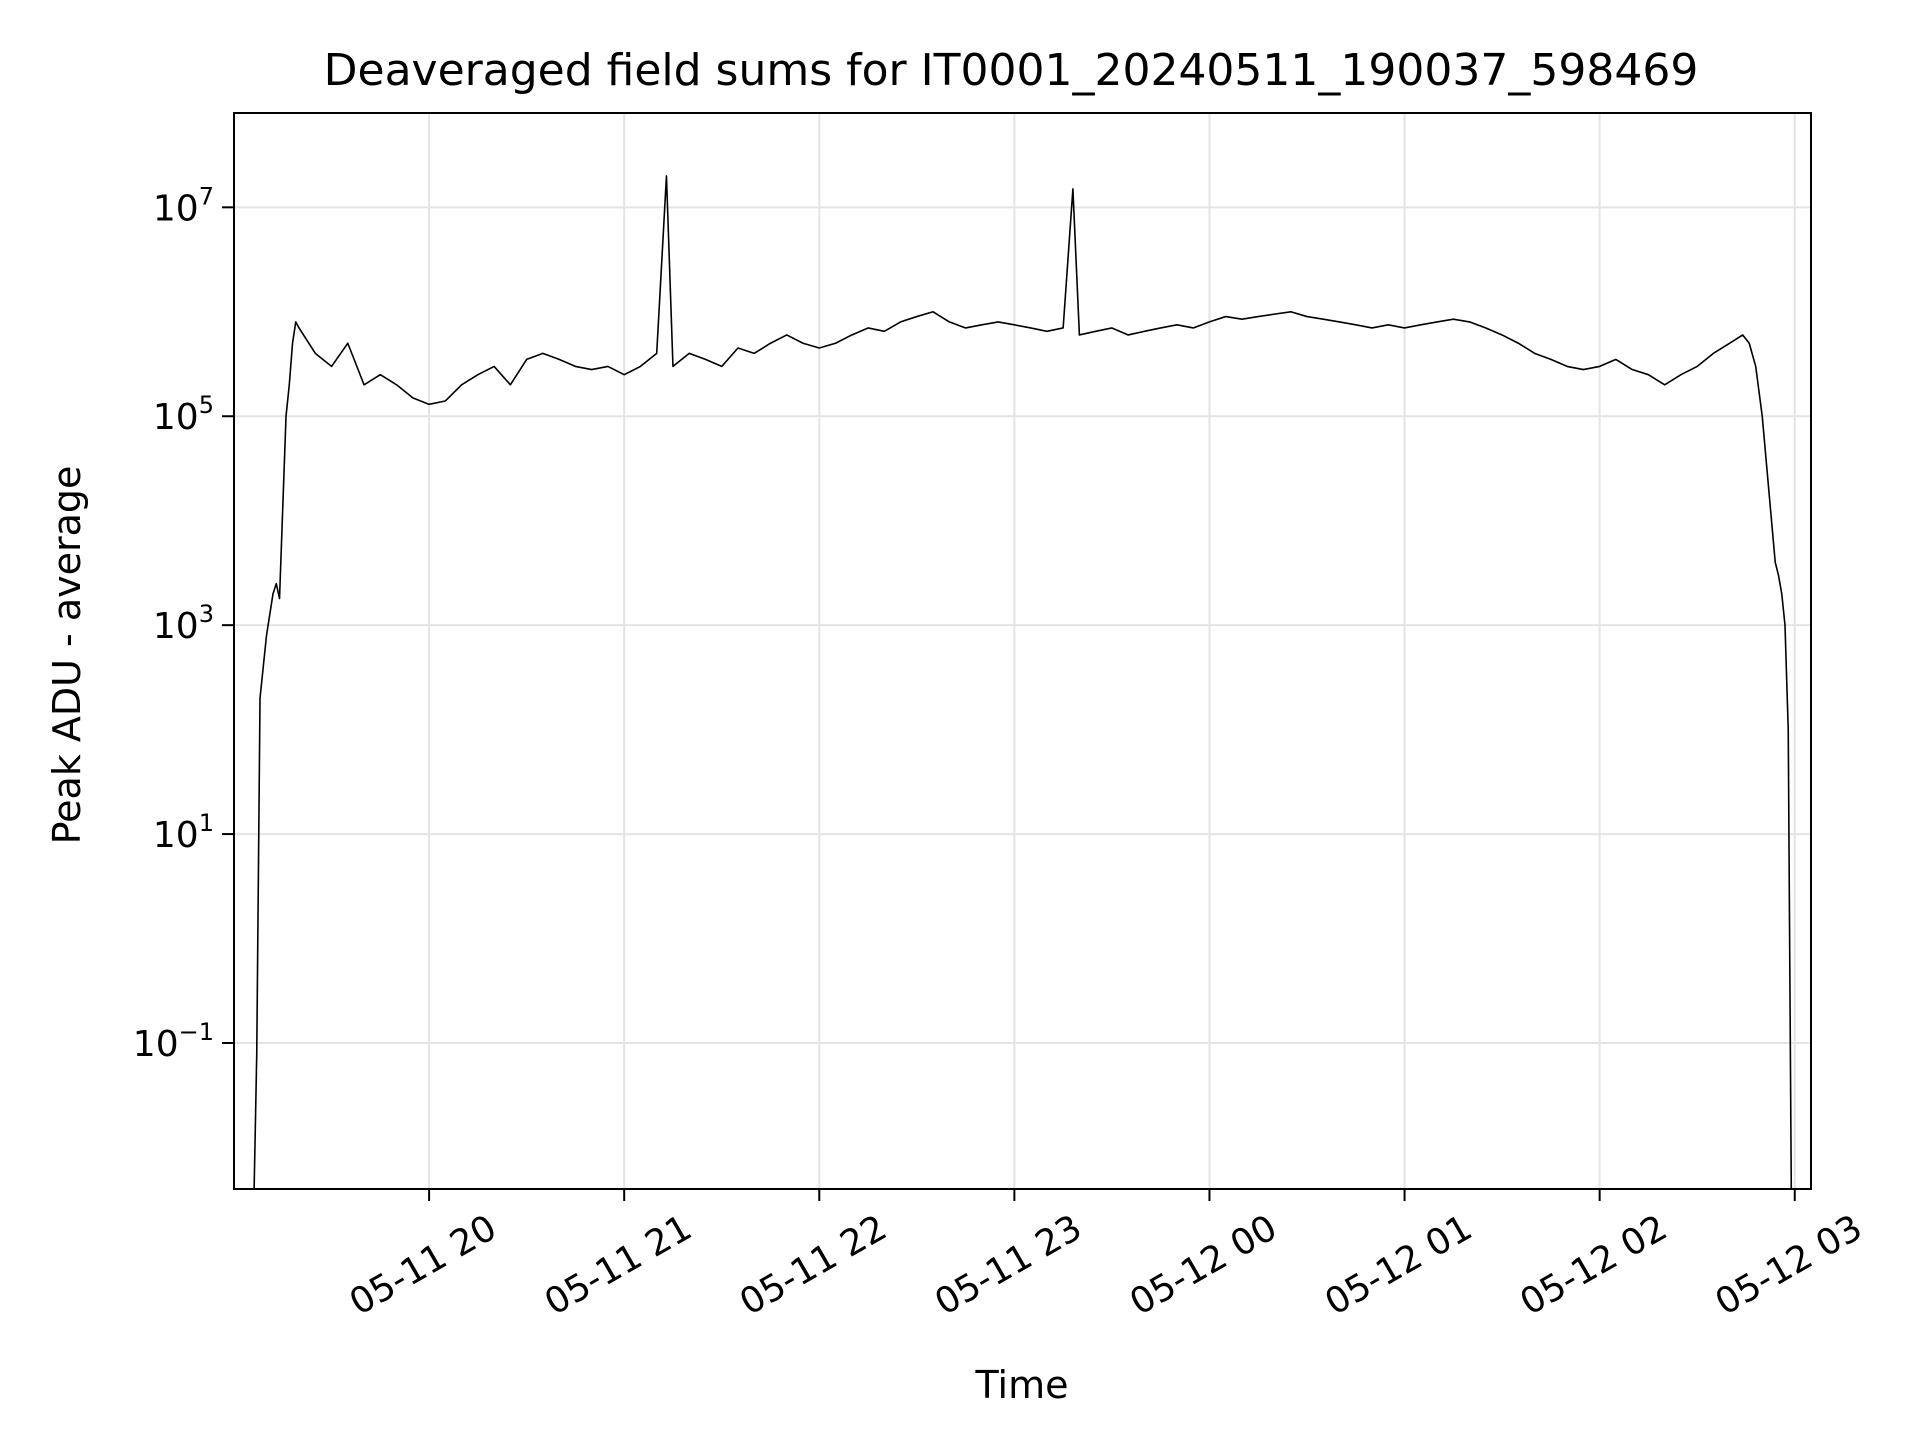 This screenshot has height=1440, width=1920. I want to click on y-tick-label: 10⁵, so click(183, 414).